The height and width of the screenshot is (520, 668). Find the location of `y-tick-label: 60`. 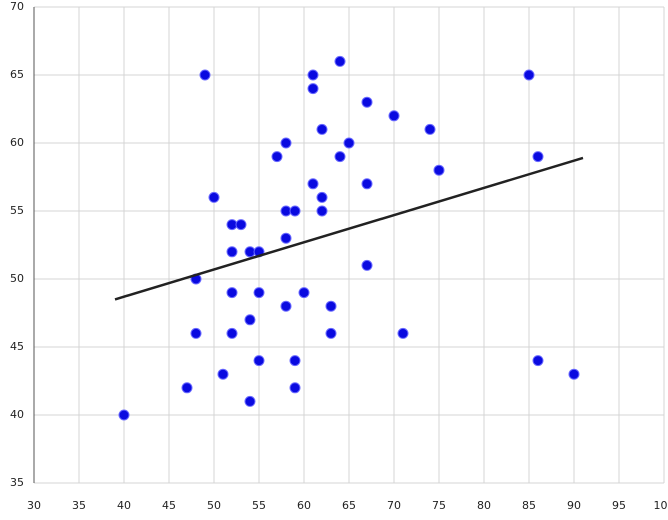

y-tick-label: 60 is located at coordinates (17, 142).